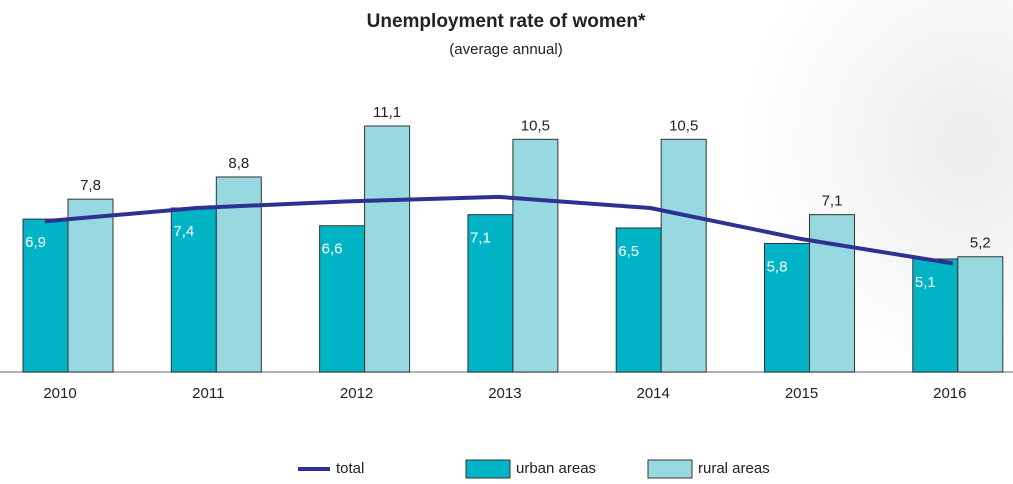 The image size is (1013, 484). I want to click on legend-label: rural areas, so click(734, 468).